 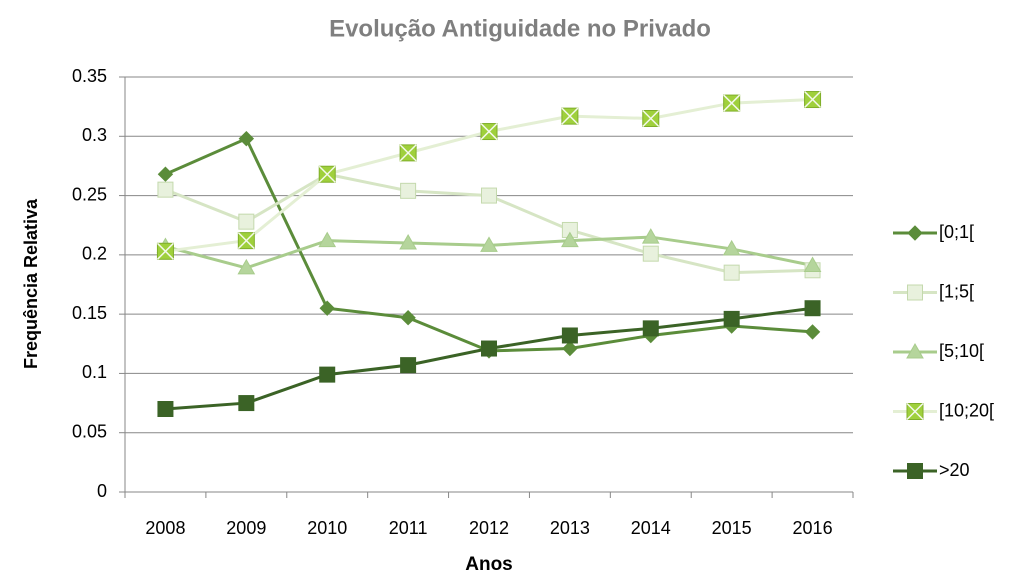 What do you see at coordinates (570, 528) in the screenshot?
I see `x-tick-label: 2013` at bounding box center [570, 528].